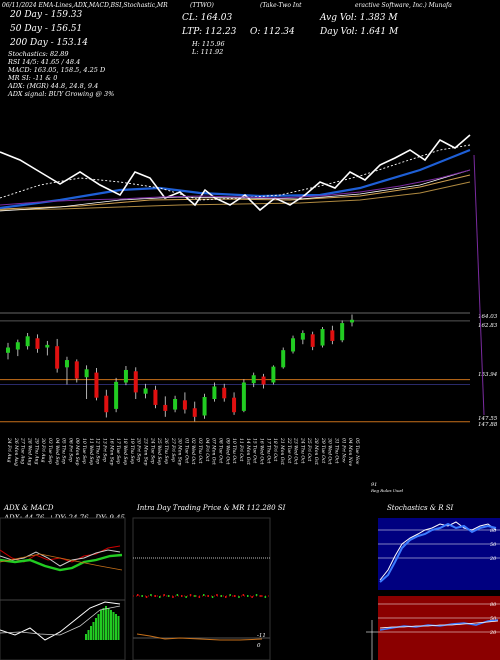 The width and height of the screenshot is (500, 660). Describe the element at coordinates (387, 490) in the screenshot. I see `rules-label: Reg Rules Used` at that location.